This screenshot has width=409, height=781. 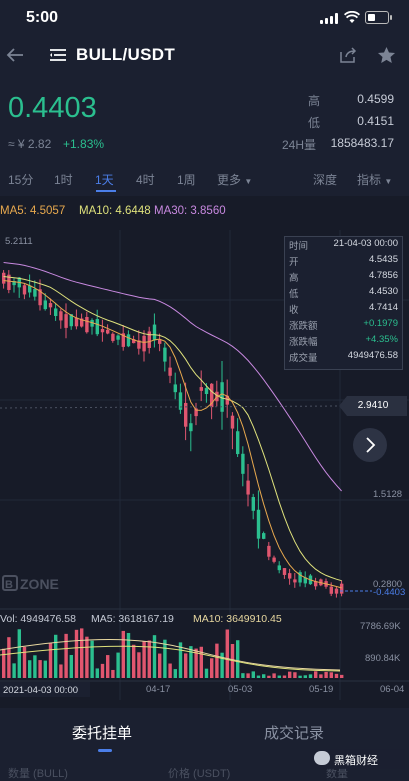 What do you see at coordinates (378, 17) in the screenshot?
I see `battery-icon` at bounding box center [378, 17].